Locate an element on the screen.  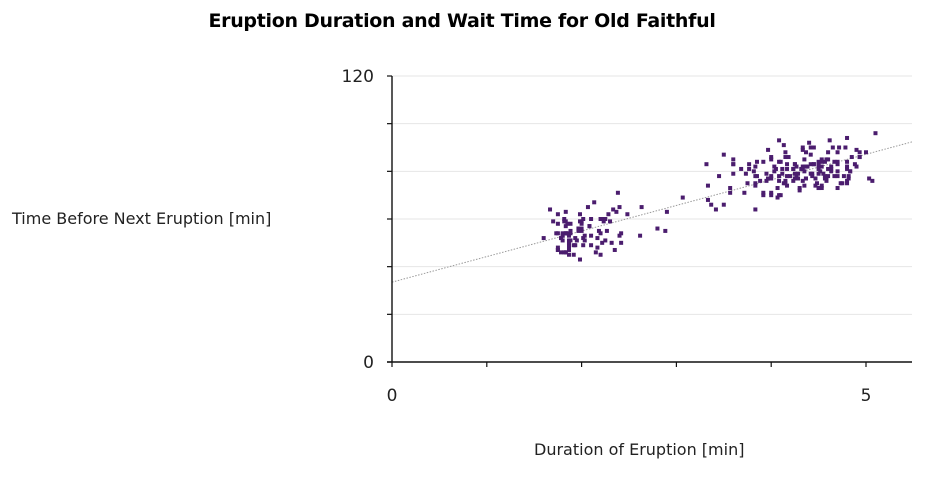
x-axis-label: Duration of Eruption [min] is located at coordinates (639, 449).